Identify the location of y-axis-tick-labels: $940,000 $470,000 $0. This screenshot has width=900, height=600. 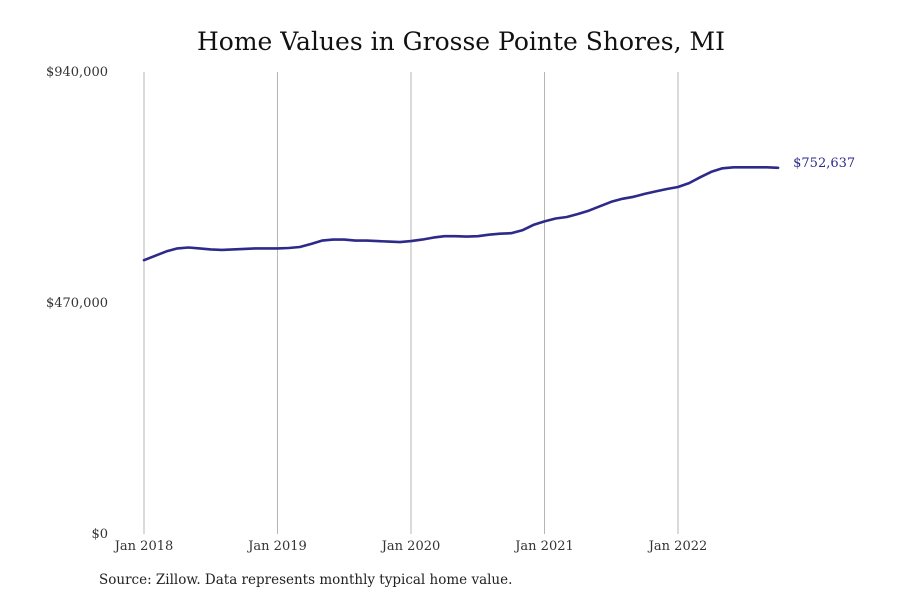
(77, 303).